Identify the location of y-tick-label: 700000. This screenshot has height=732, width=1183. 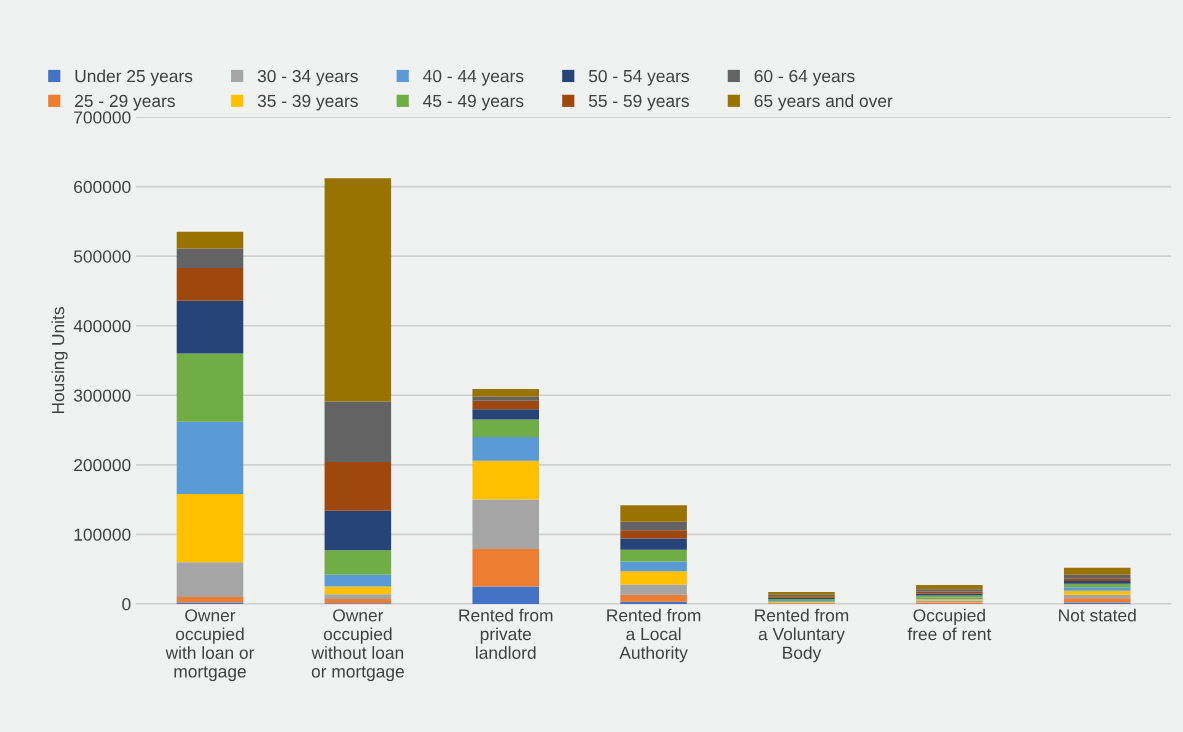
(102, 117).